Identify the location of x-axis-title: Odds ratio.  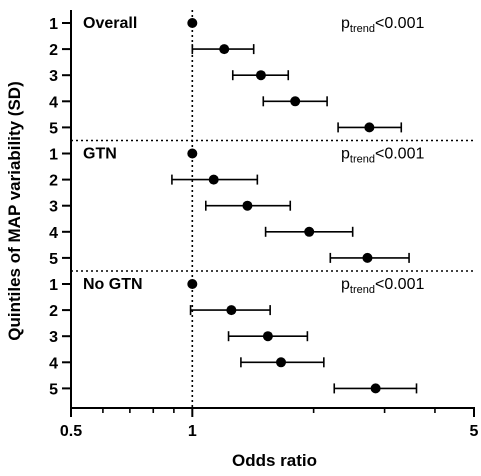
(274, 460).